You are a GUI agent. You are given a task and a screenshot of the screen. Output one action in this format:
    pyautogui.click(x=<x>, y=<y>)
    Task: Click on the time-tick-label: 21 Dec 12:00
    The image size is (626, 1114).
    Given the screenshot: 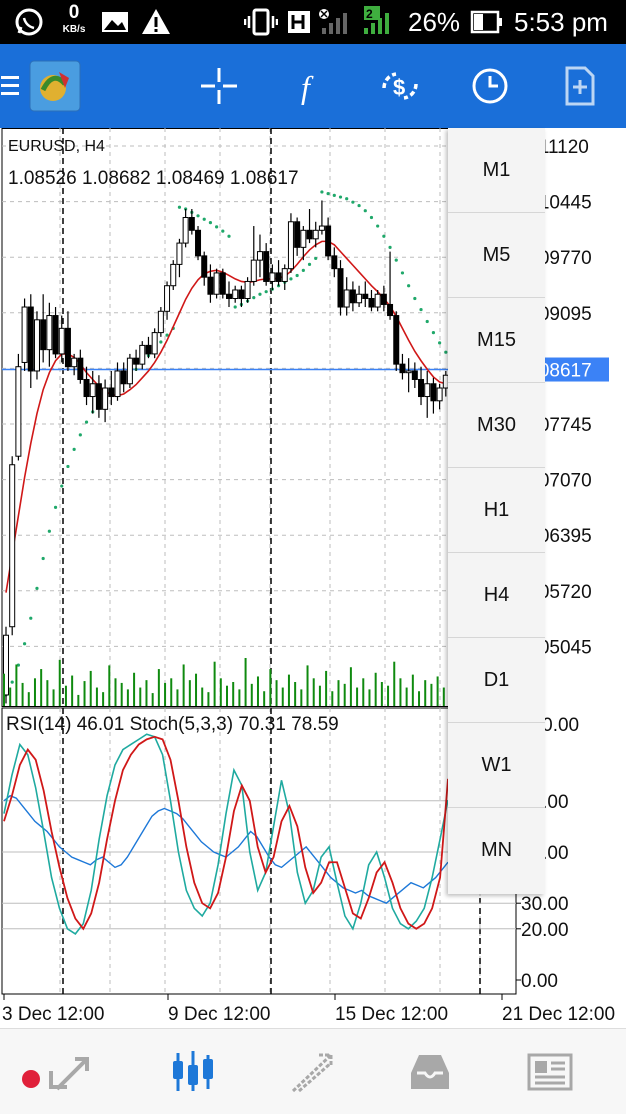 What is the action you would take?
    pyautogui.click(x=558, y=1014)
    